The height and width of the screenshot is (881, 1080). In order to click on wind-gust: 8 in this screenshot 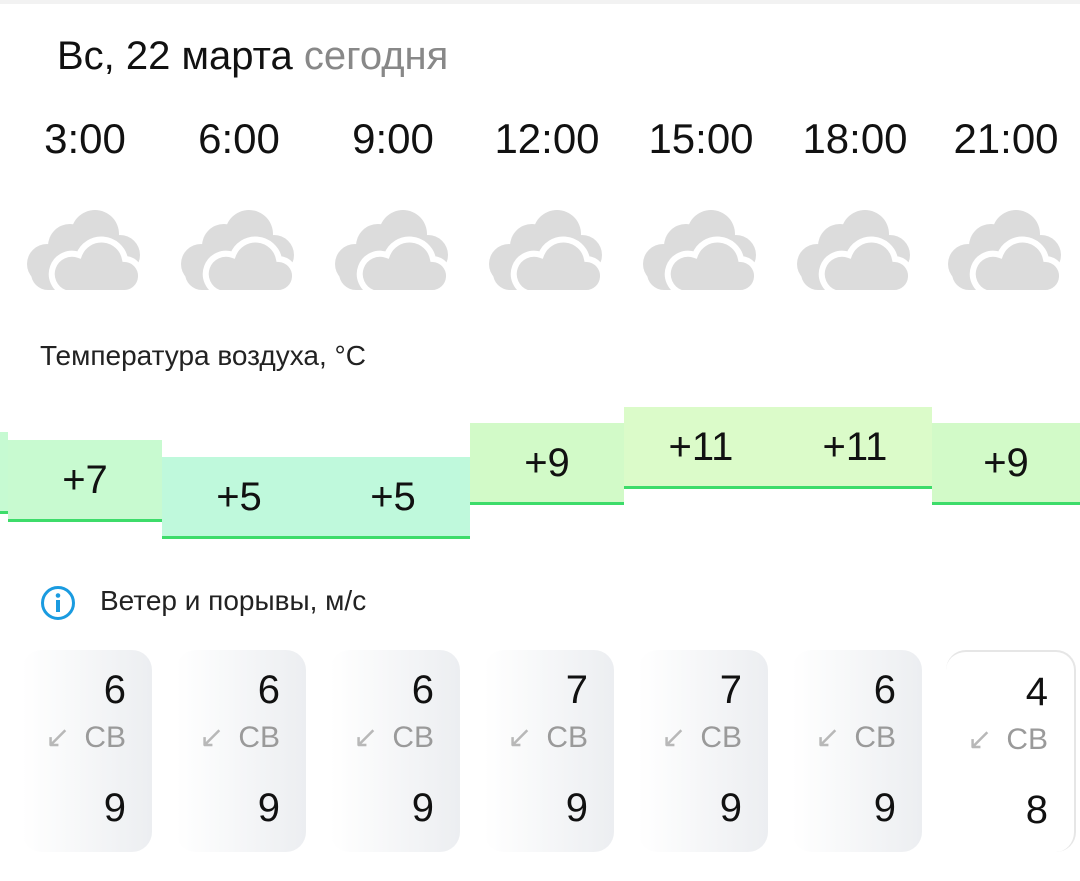, I will do `click(1036, 810)`.